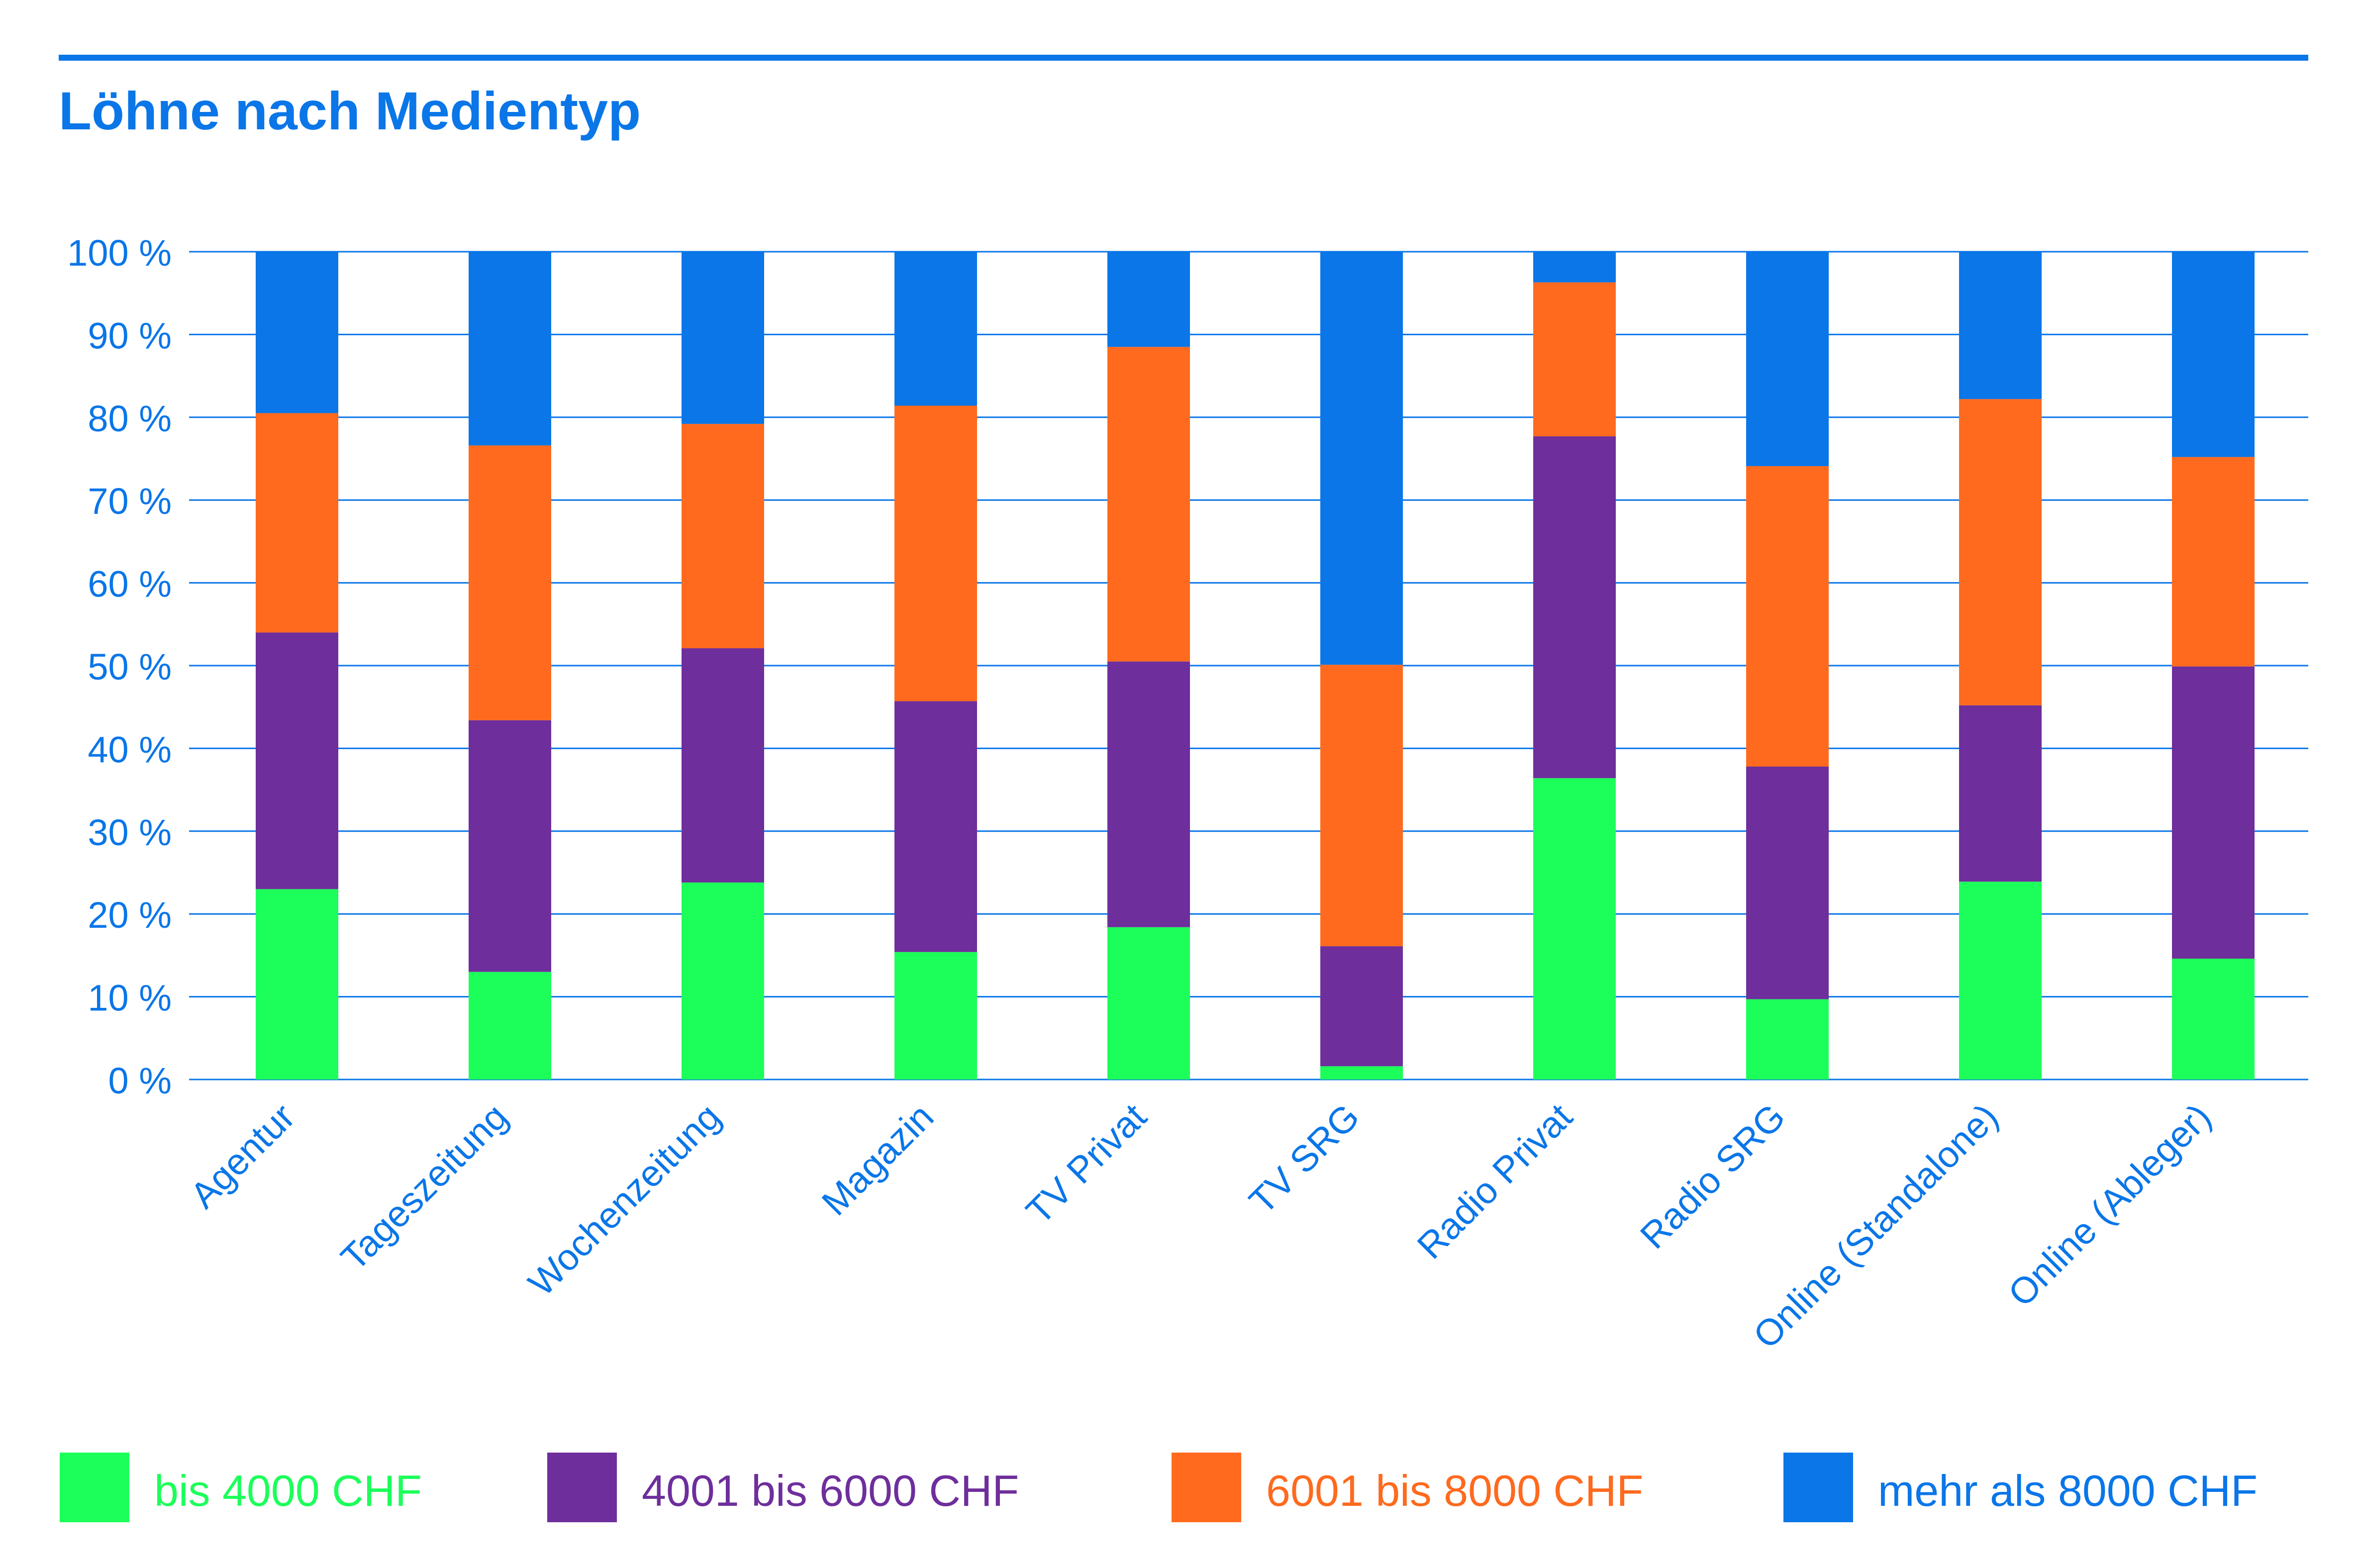 The height and width of the screenshot is (1568, 2363). What do you see at coordinates (130, 749) in the screenshot?
I see `y-tick-label: 40 %` at bounding box center [130, 749].